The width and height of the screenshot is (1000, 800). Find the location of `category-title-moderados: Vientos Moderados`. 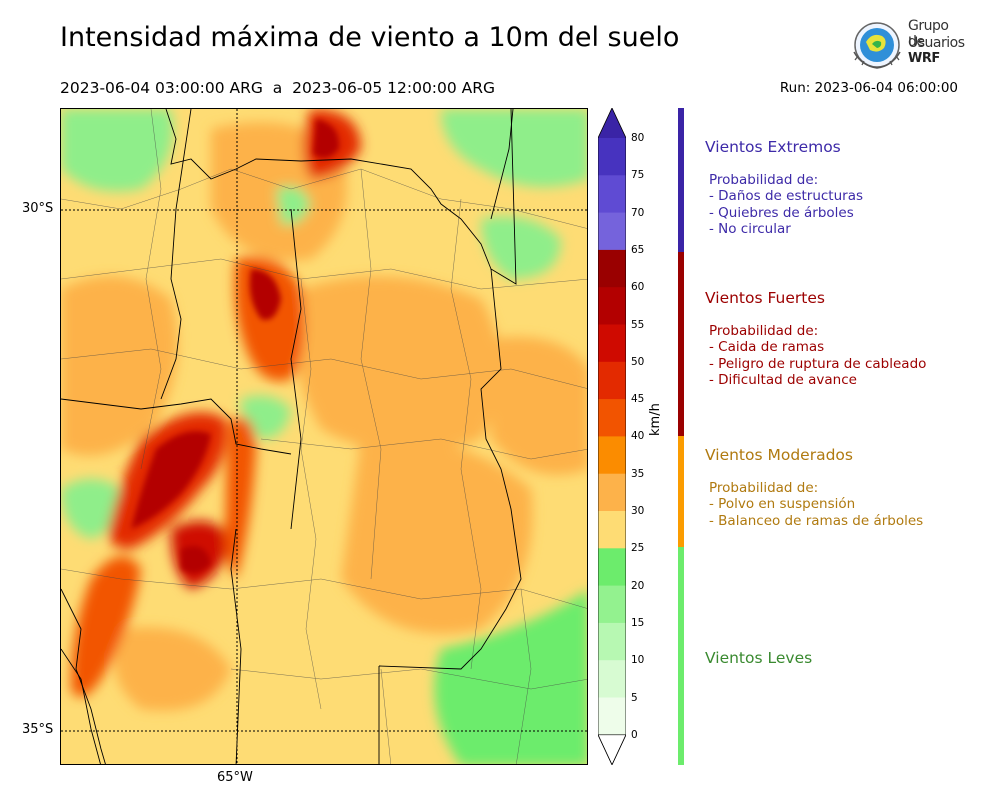

category-title-moderados: Vientos Moderados is located at coordinates (779, 455).